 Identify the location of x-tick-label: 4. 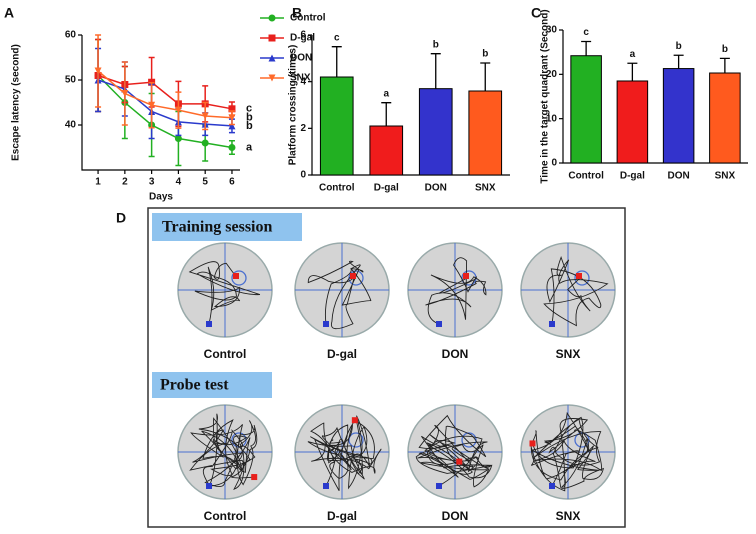
(179, 182).